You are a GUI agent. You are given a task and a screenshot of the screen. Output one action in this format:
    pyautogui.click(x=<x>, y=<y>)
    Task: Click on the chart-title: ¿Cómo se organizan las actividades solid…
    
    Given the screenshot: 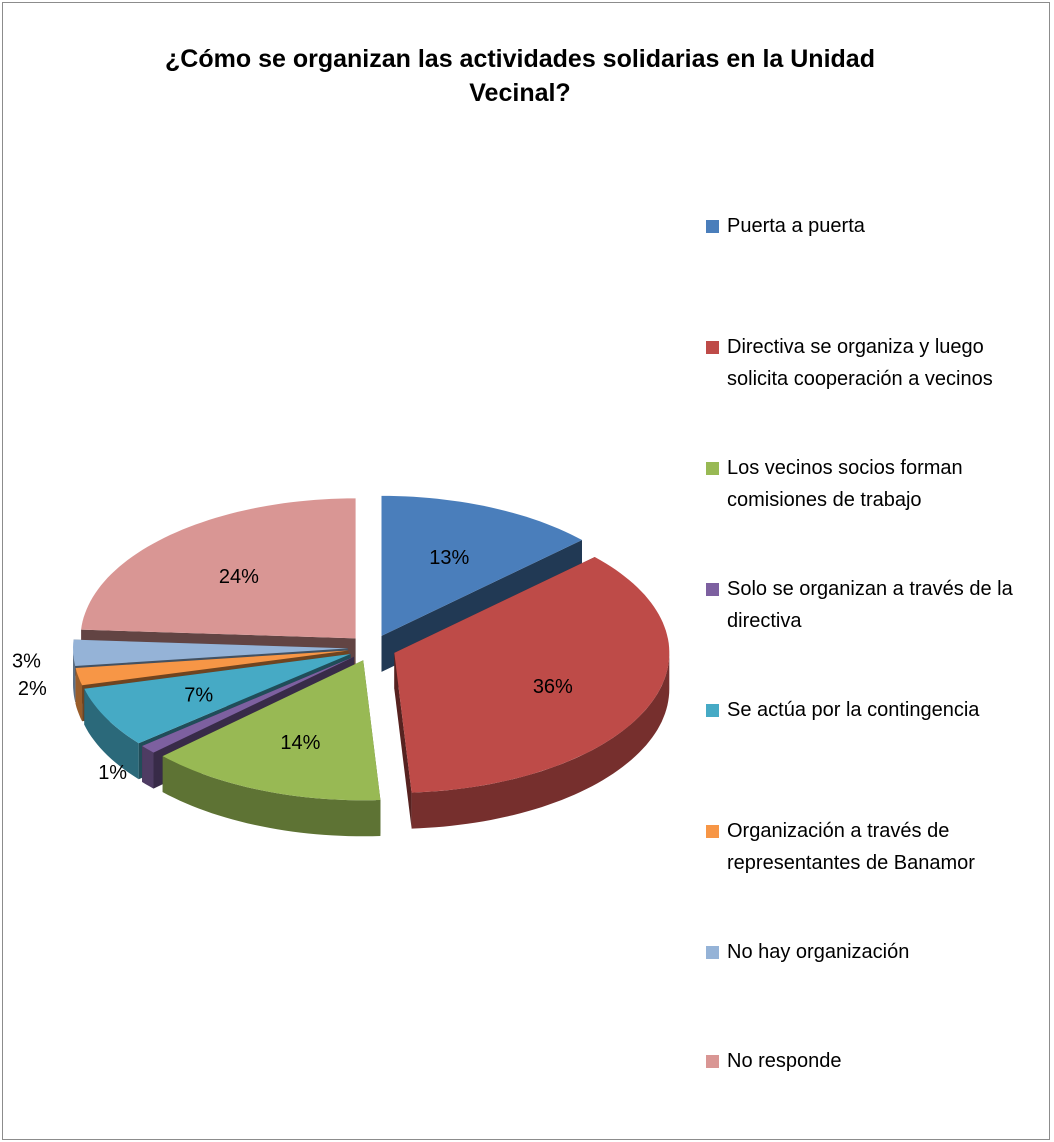 What is the action you would take?
    pyautogui.click(x=520, y=76)
    